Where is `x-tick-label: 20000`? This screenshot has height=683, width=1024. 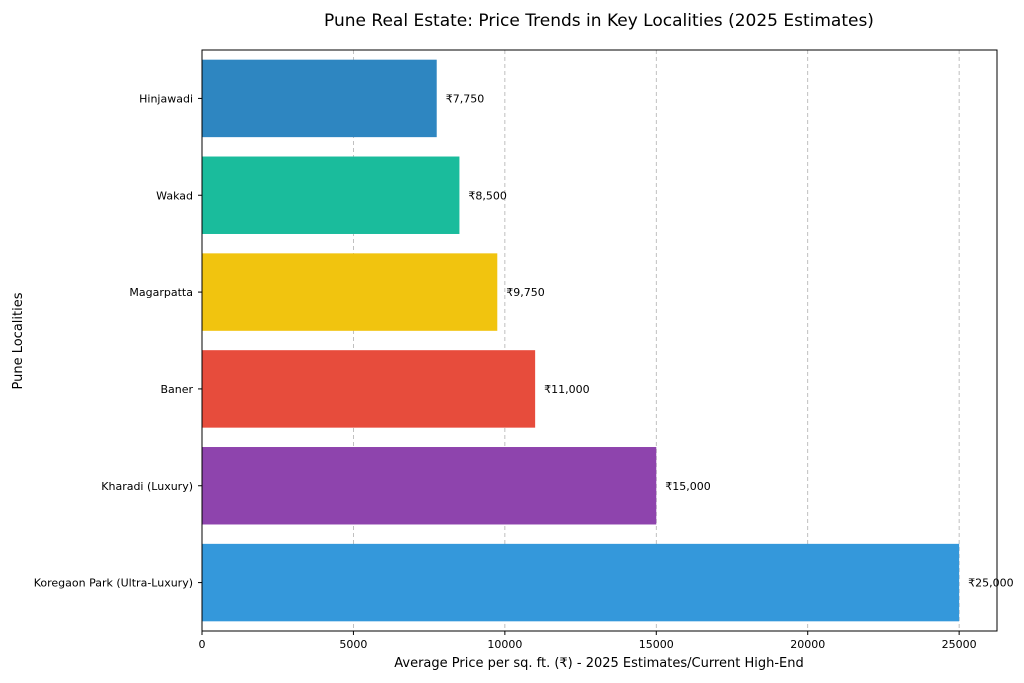
x-tick-label: 20000 is located at coordinates (807, 644).